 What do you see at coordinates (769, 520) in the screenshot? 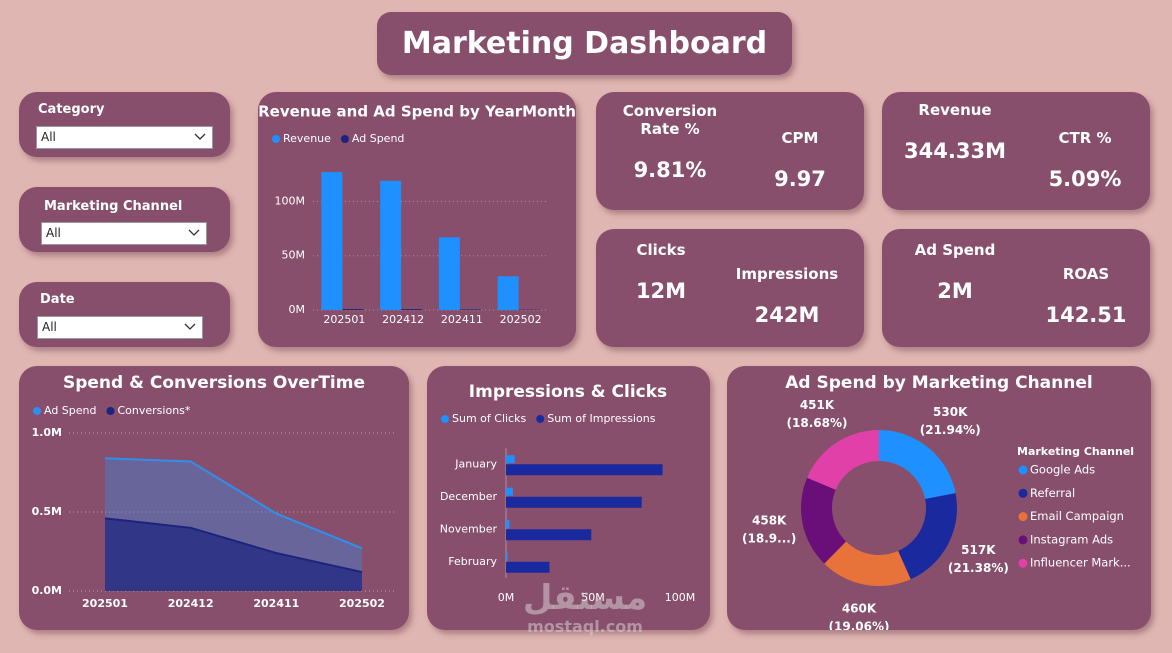
I see `data-label: 458K` at bounding box center [769, 520].